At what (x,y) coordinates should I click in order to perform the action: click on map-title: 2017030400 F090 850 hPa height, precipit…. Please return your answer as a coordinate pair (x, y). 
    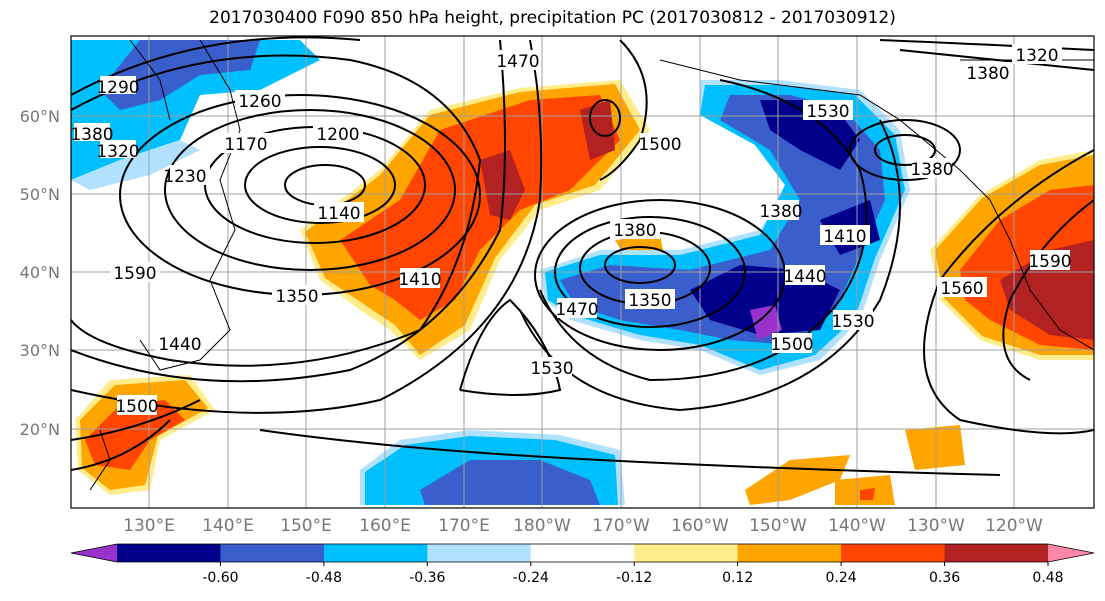
    Looking at the image, I should click on (552, 18).